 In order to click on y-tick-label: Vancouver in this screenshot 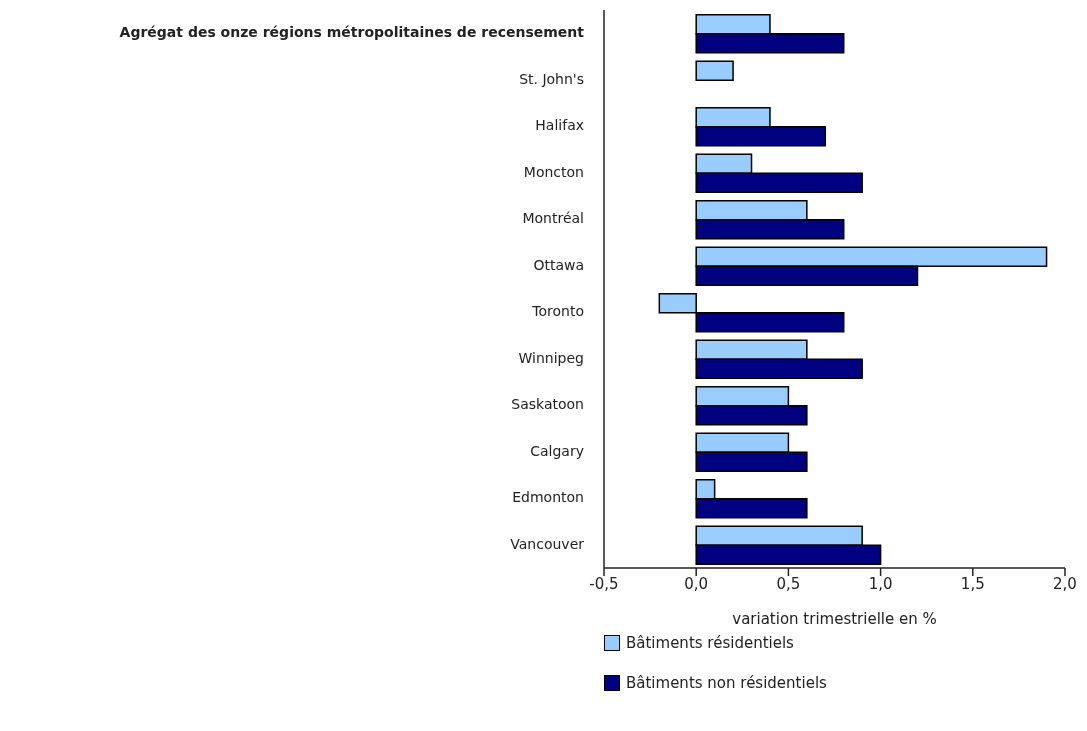, I will do `click(547, 543)`.